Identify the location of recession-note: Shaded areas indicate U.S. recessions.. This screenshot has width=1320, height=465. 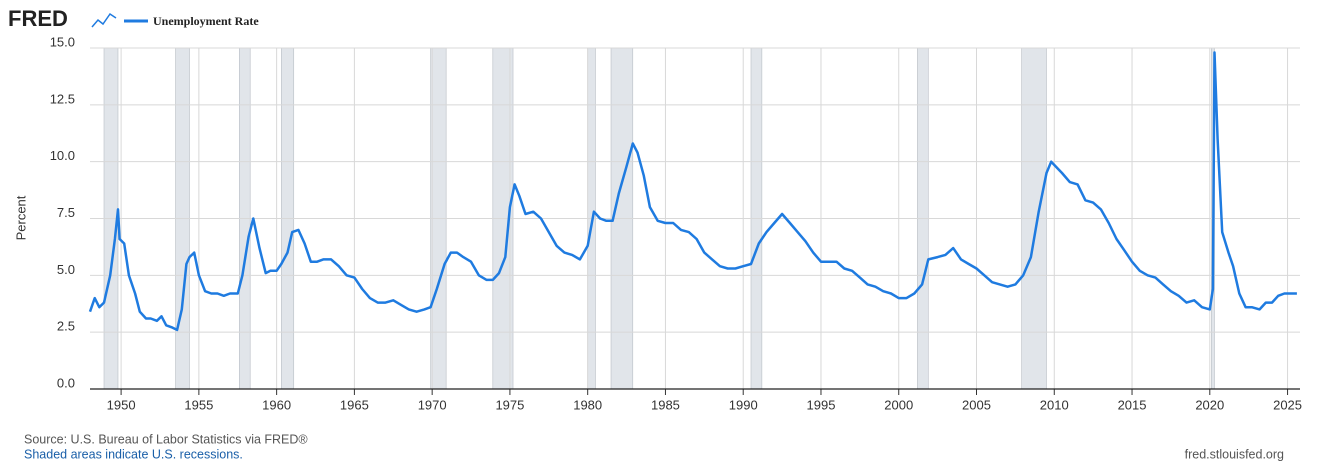
(133, 454).